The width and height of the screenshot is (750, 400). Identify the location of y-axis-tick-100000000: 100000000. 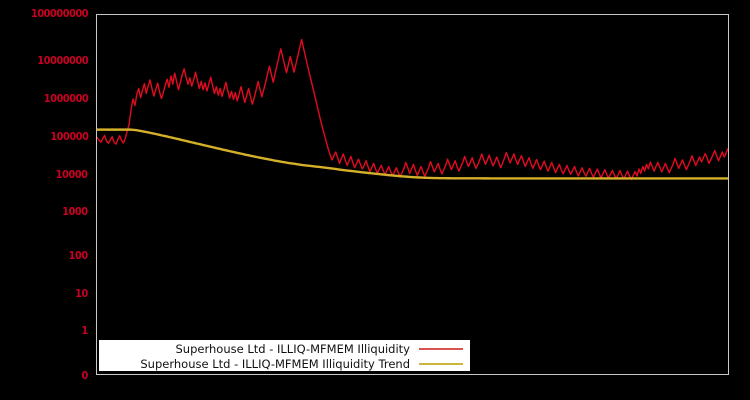
(59, 14).